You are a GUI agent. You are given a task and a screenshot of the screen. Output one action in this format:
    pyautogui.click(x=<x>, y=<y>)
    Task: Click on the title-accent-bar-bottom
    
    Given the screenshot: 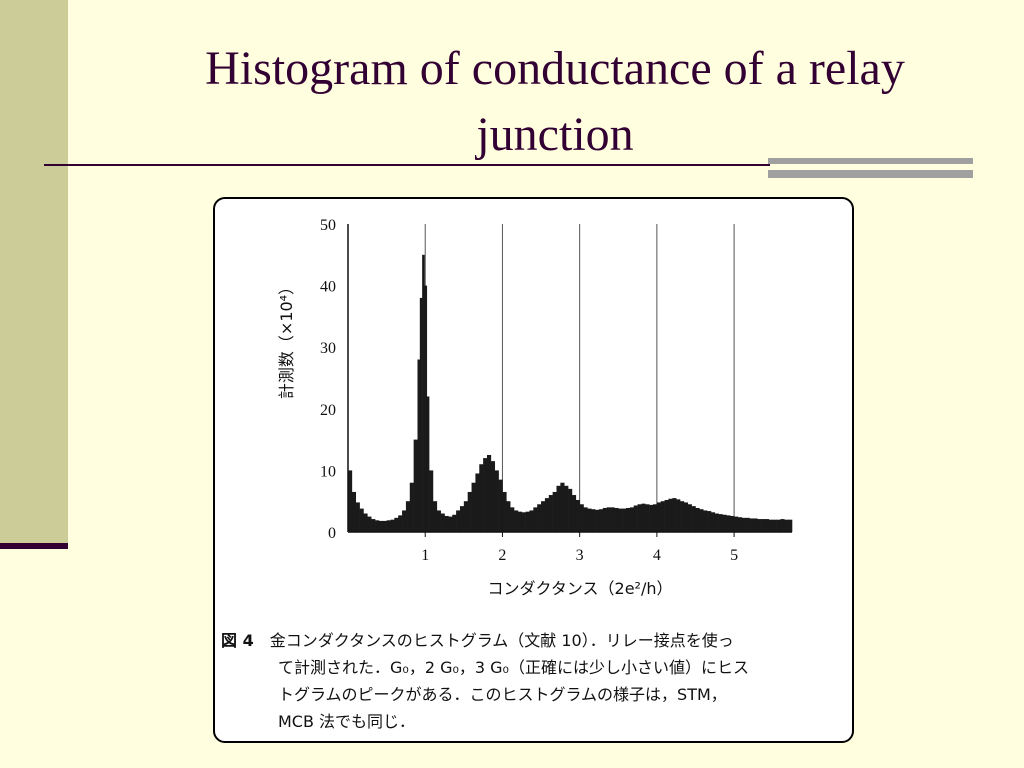 What is the action you would take?
    pyautogui.click(x=870, y=174)
    